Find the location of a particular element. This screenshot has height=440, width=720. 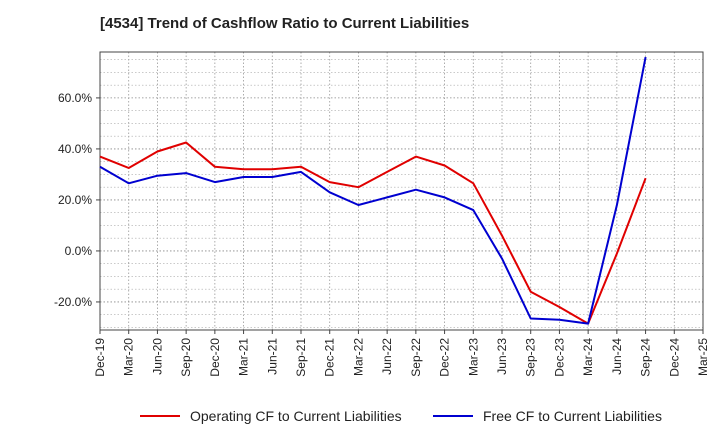

legend-swatch-operating-cf is located at coordinates (160, 416).